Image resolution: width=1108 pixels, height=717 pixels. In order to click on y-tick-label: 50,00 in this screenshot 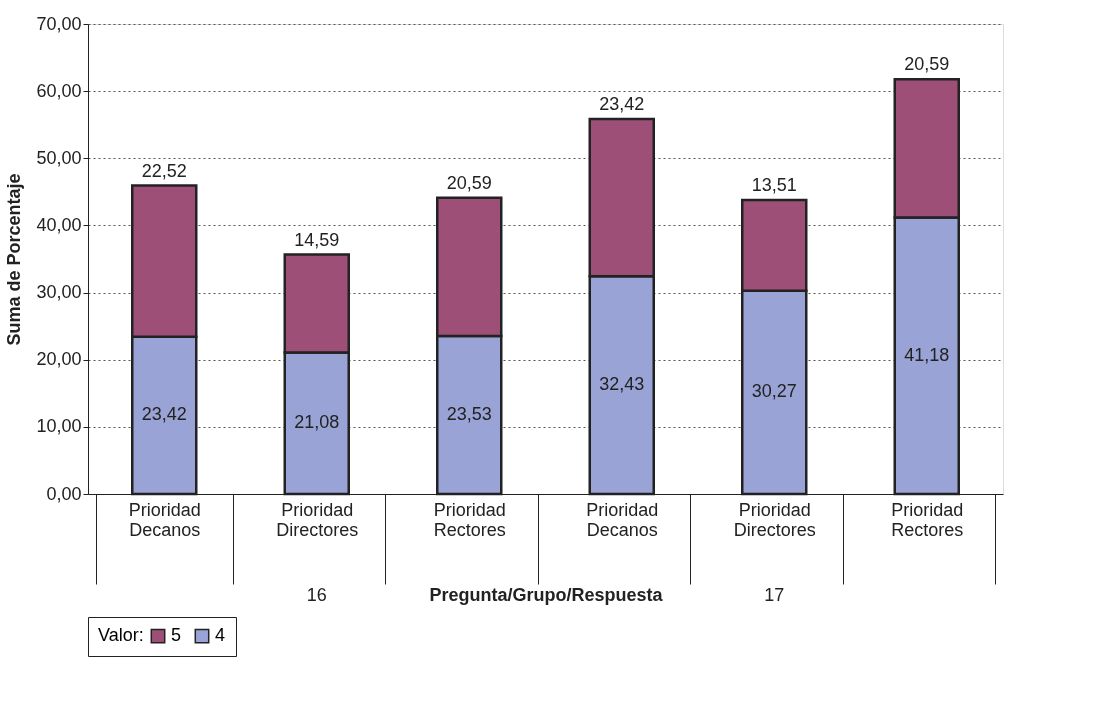, I will do `click(59, 157)`.